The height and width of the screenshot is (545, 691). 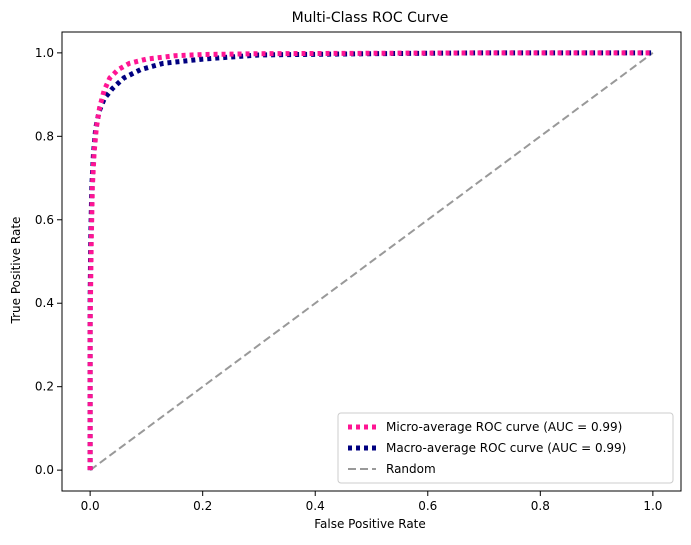 I want to click on y-tick-label: 1.0, so click(x=44, y=53).